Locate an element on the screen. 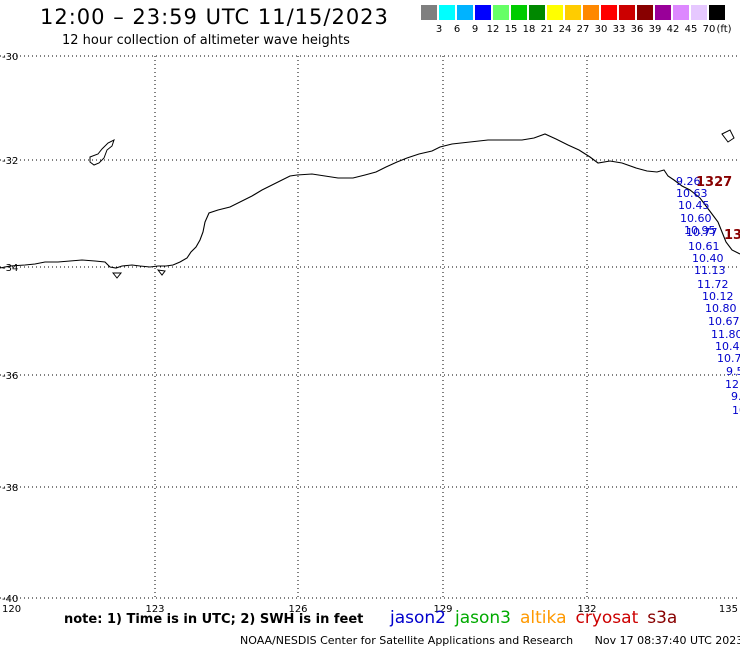 This screenshot has height=650, width=740. track-high-value-label: 13 is located at coordinates (732, 235).